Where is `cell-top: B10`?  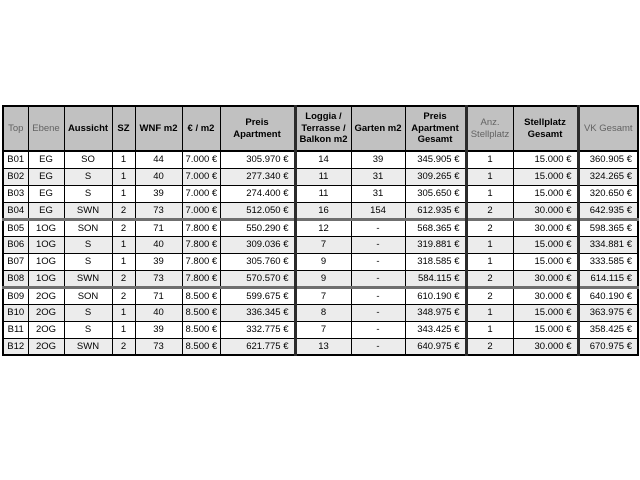 cell-top: B10 is located at coordinates (15, 312).